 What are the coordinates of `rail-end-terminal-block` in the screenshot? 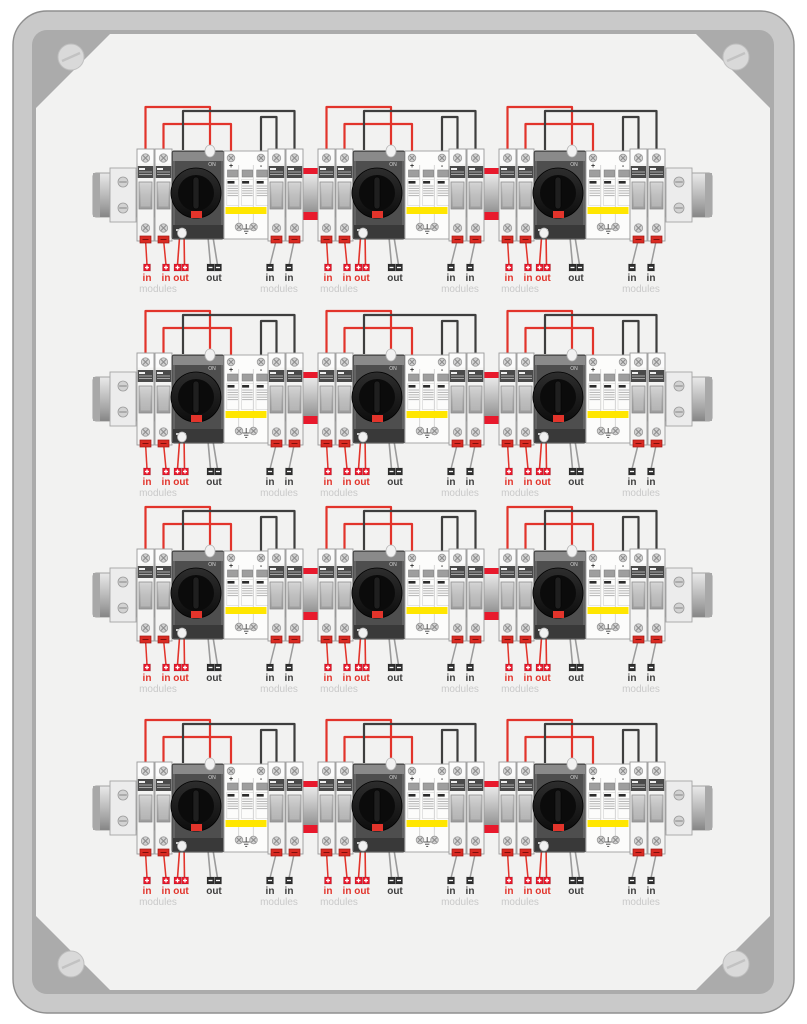 It's located at (123, 195).